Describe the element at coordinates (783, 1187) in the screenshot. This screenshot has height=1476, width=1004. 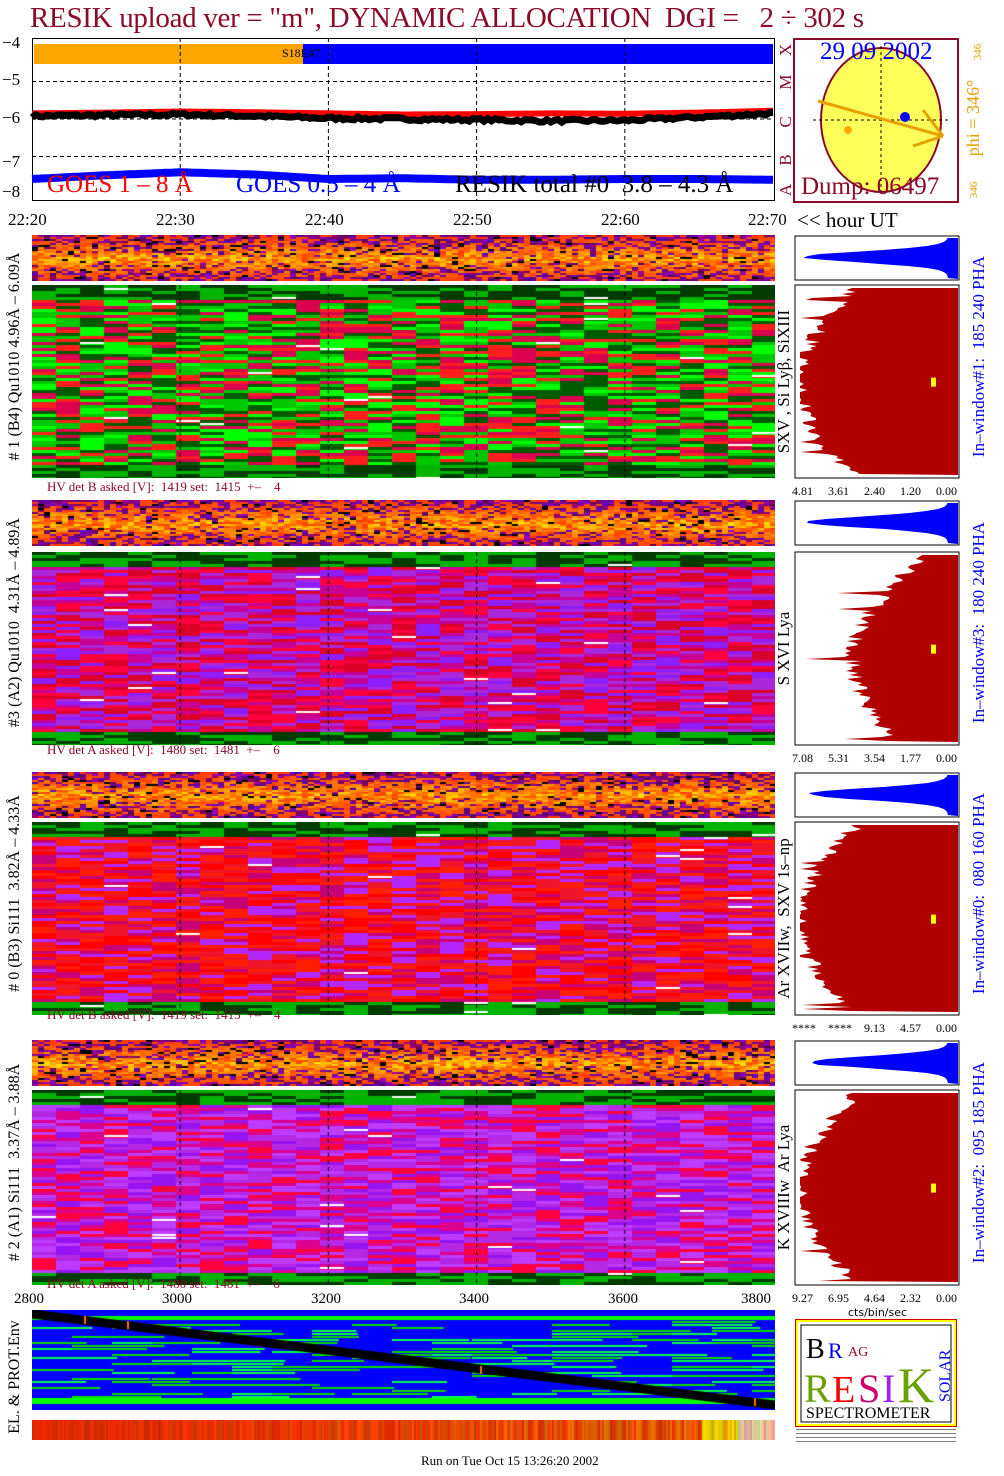
I see `spectral-line-label: K XVIIIw Ar Lya` at that location.